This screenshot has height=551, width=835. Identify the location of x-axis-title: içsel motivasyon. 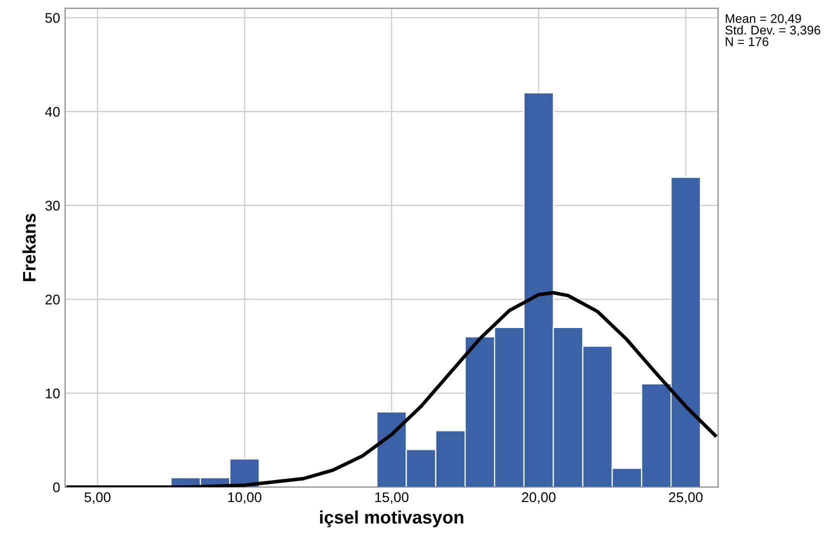
(392, 519).